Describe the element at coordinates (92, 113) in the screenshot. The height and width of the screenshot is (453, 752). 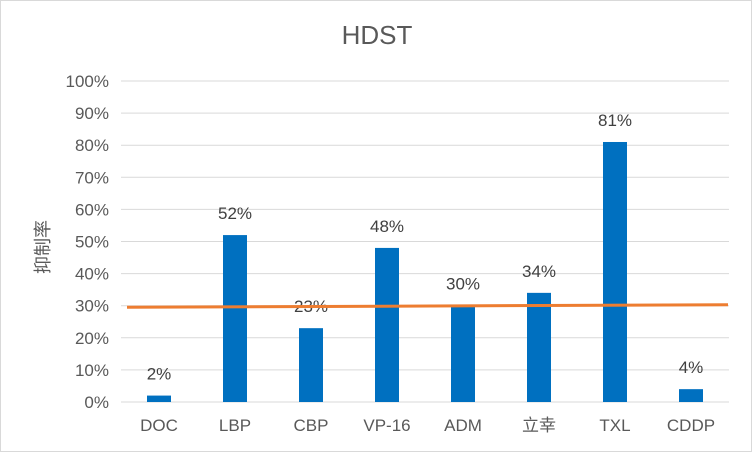
I see `y-tick-label: 90%` at that location.